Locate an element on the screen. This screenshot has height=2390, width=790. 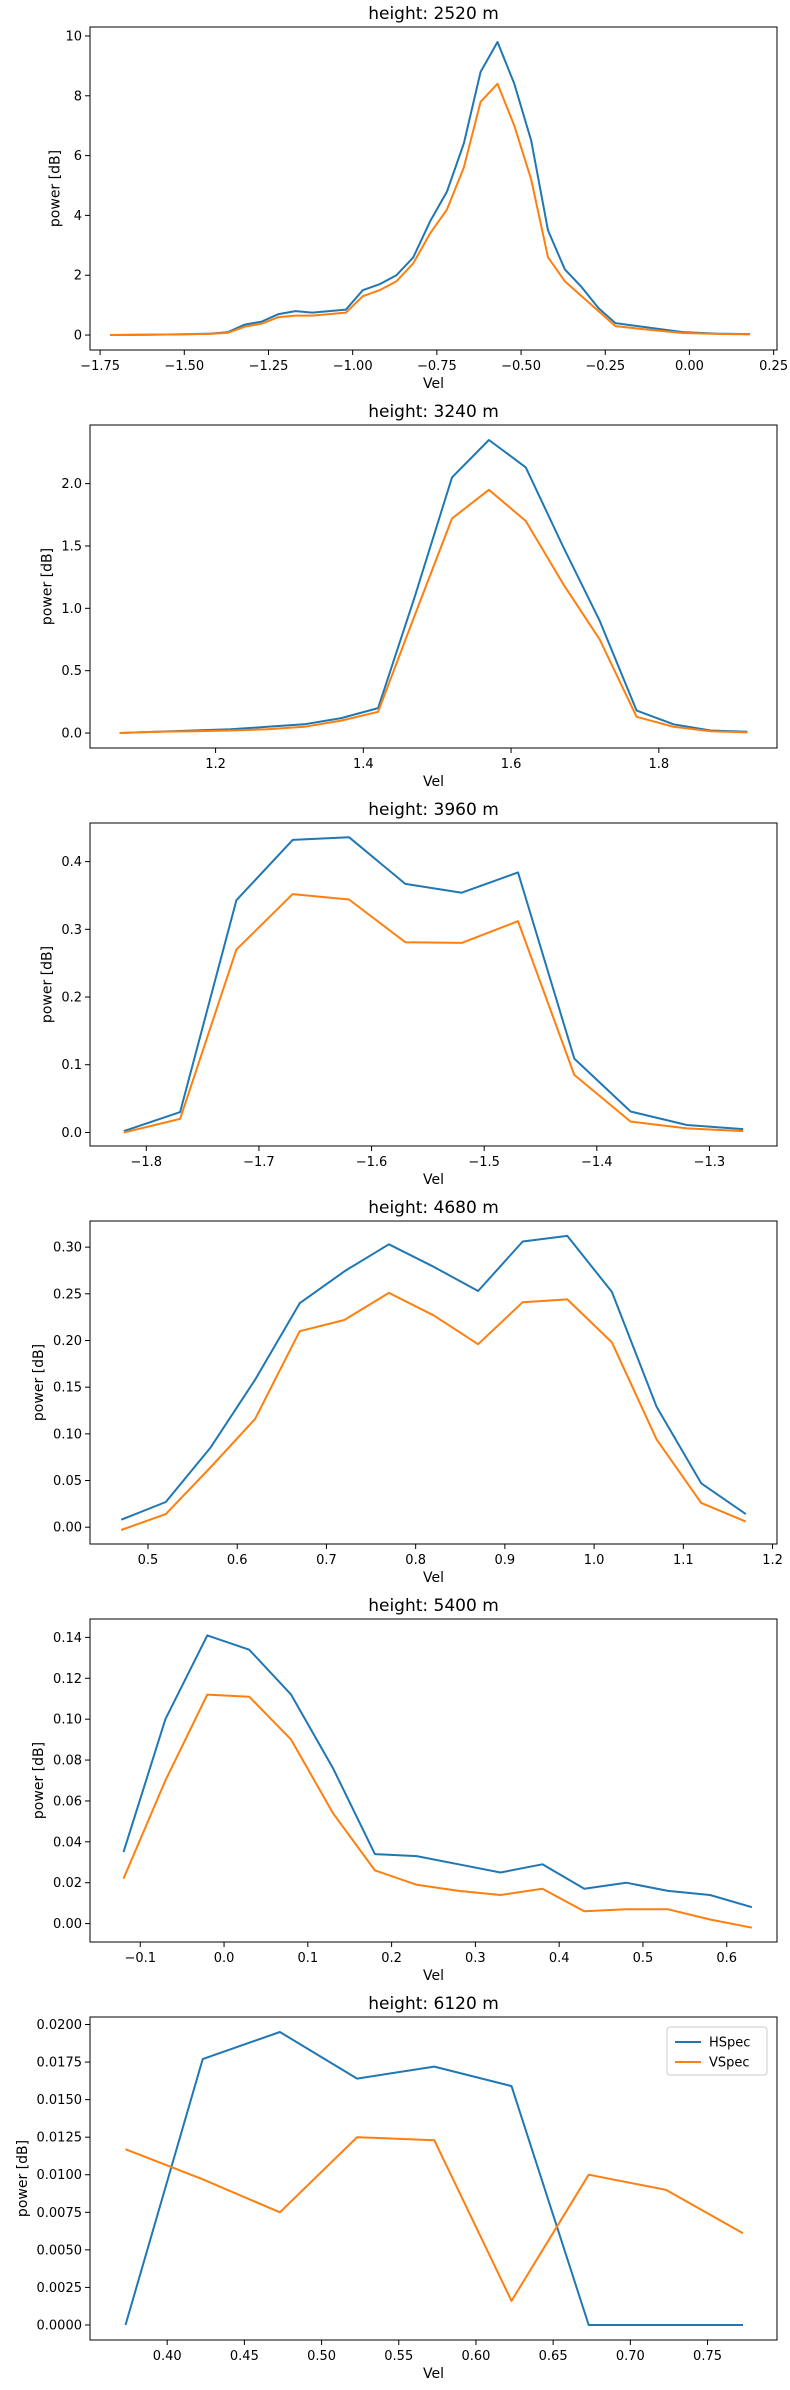
x-tick-label: 0.9 is located at coordinates (505, 1560).